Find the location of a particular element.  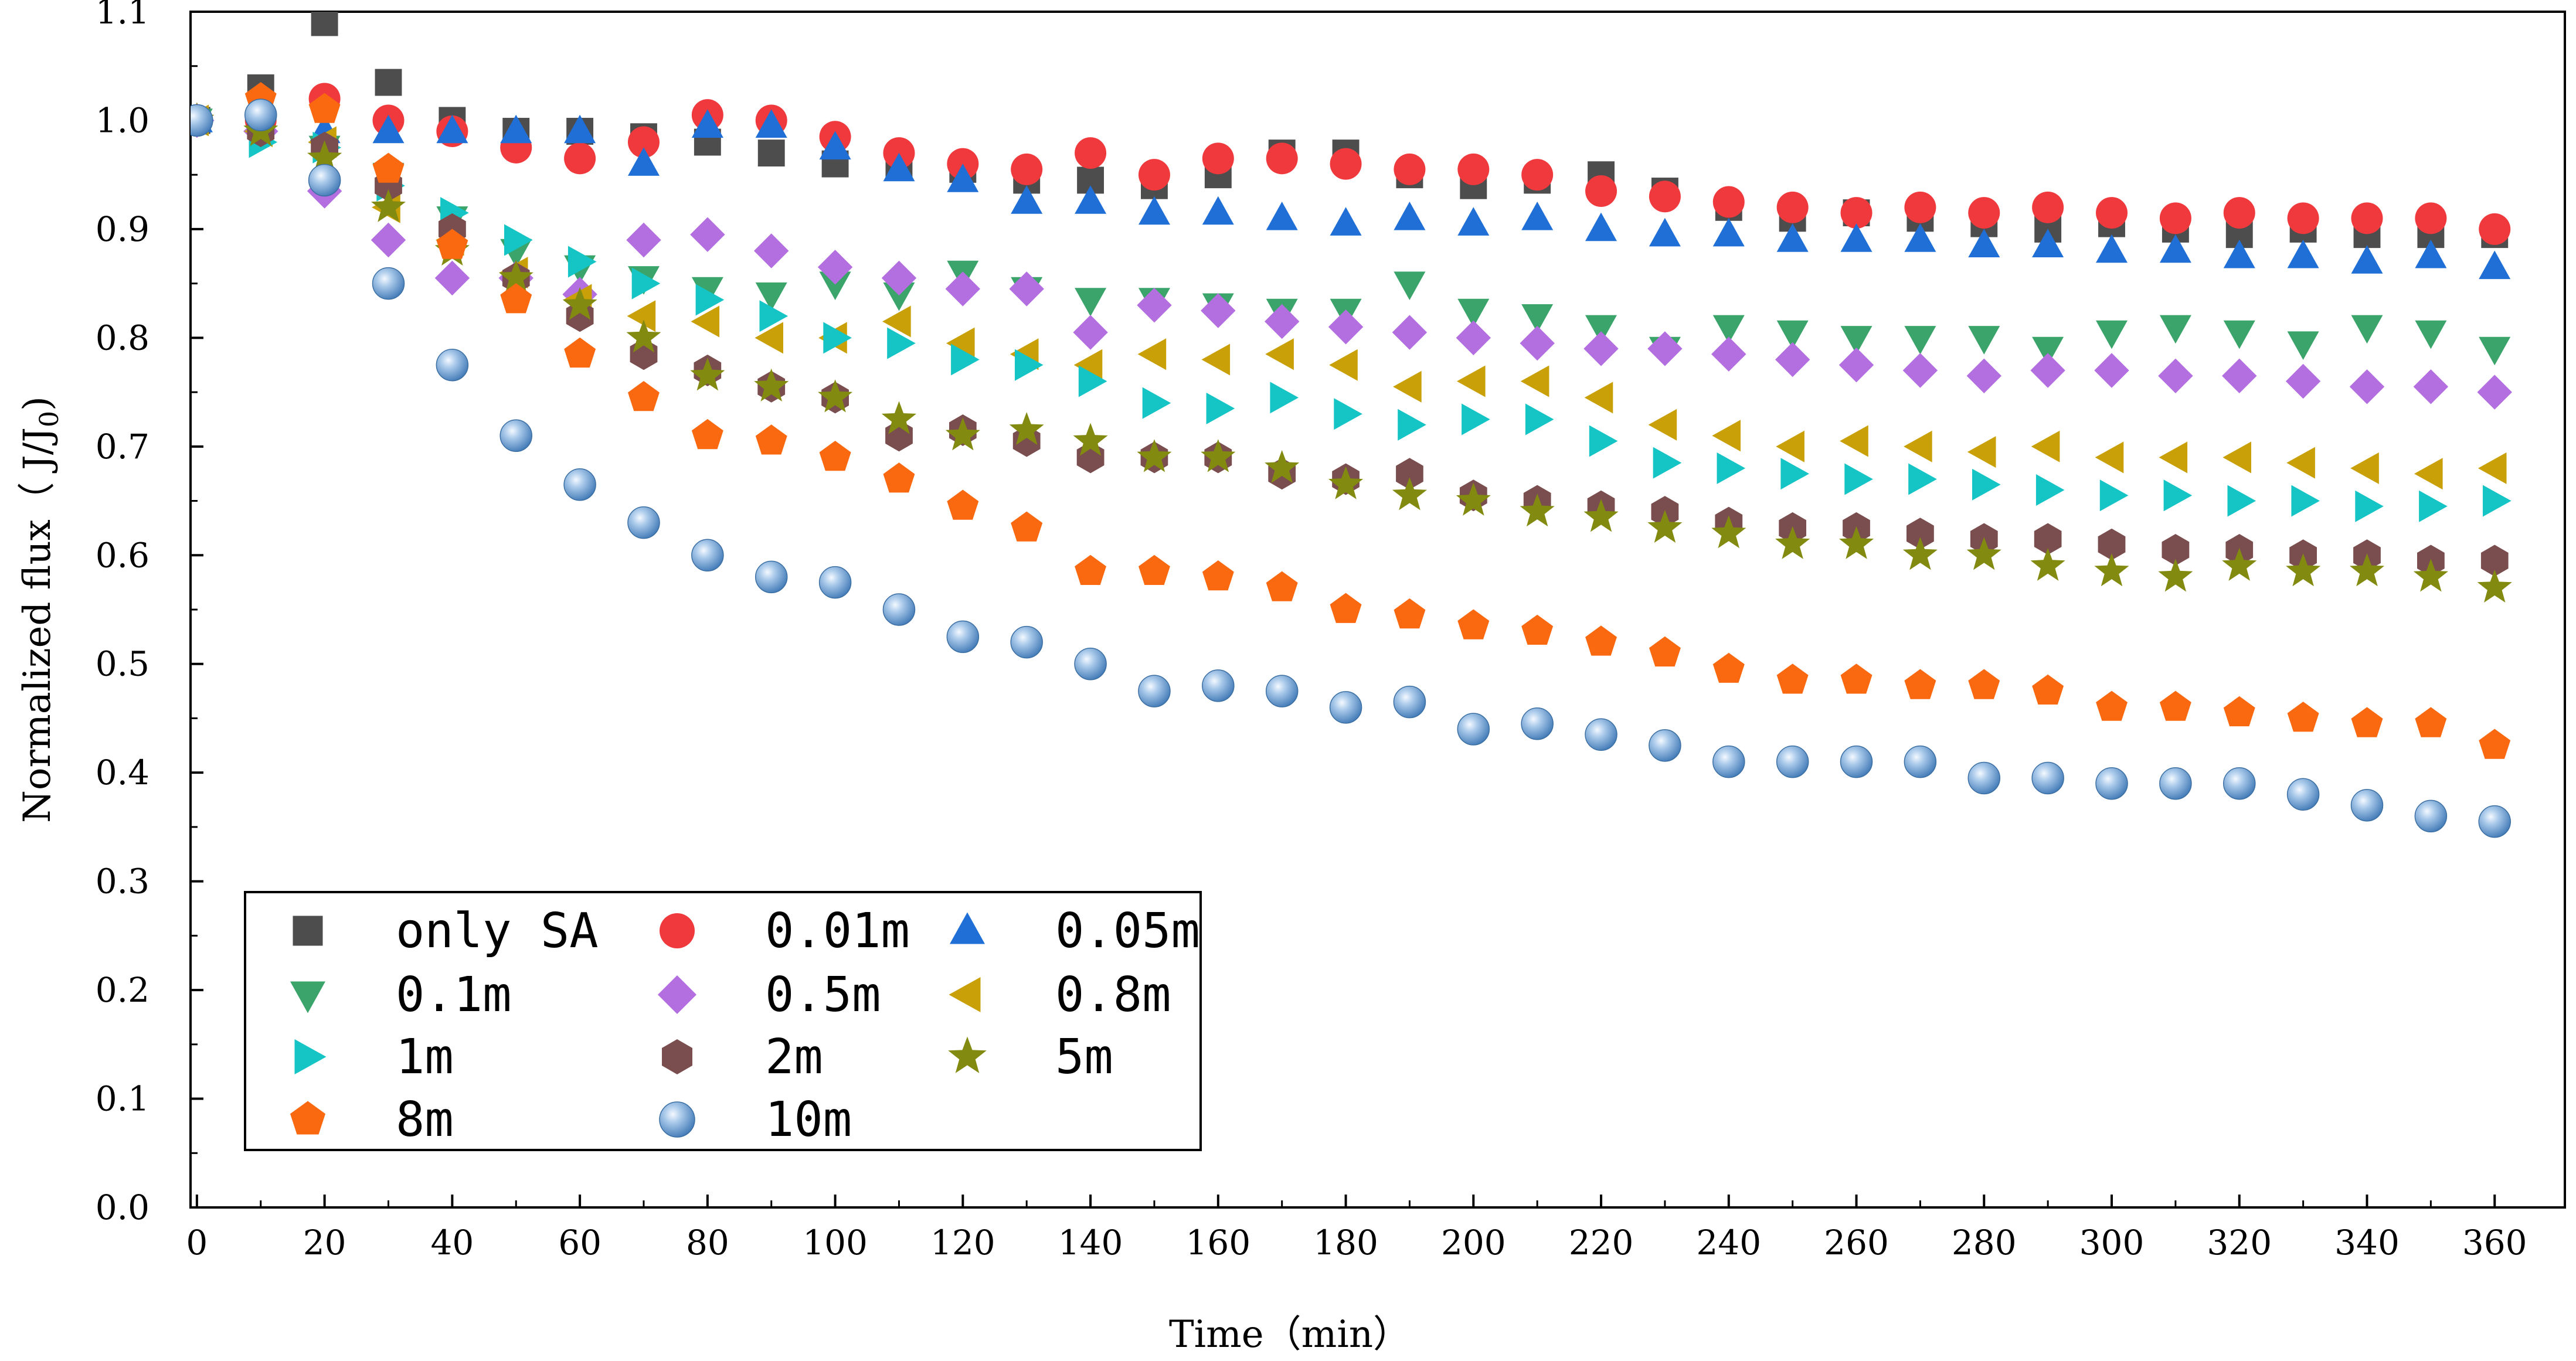

legend-item: 0.05m is located at coordinates (1075, 931).